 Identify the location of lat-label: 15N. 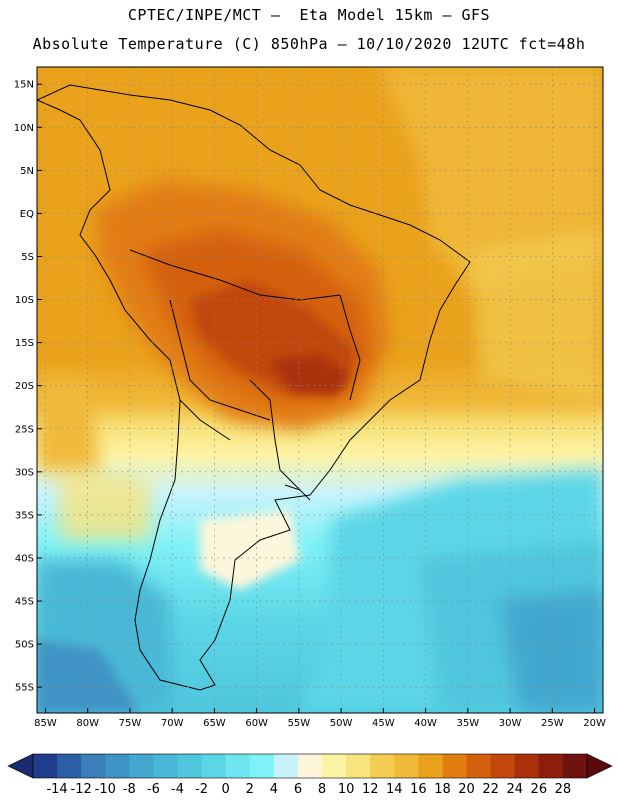
(24, 85).